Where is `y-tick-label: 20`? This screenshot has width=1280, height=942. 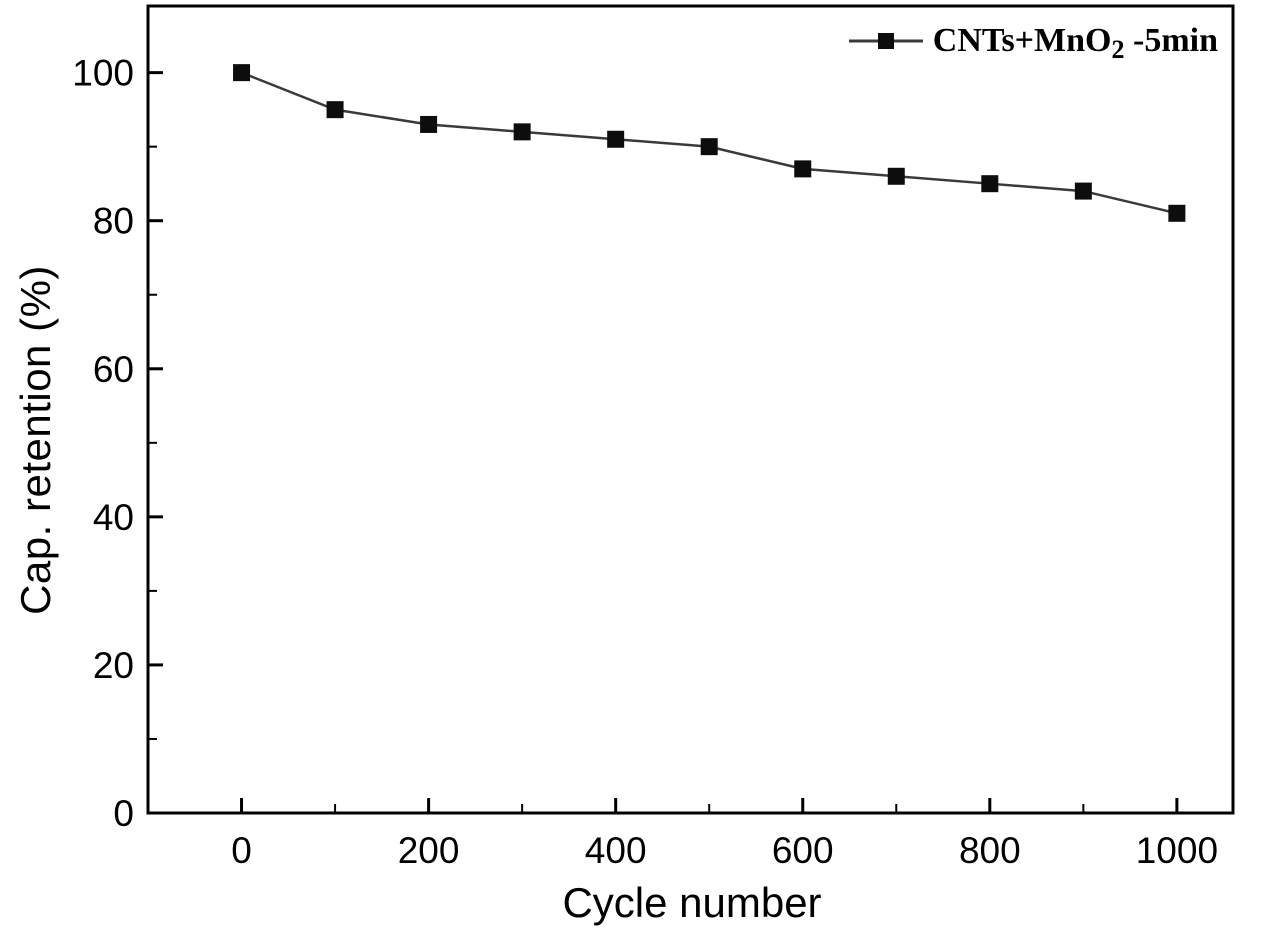
y-tick-label: 20 is located at coordinates (113, 665).